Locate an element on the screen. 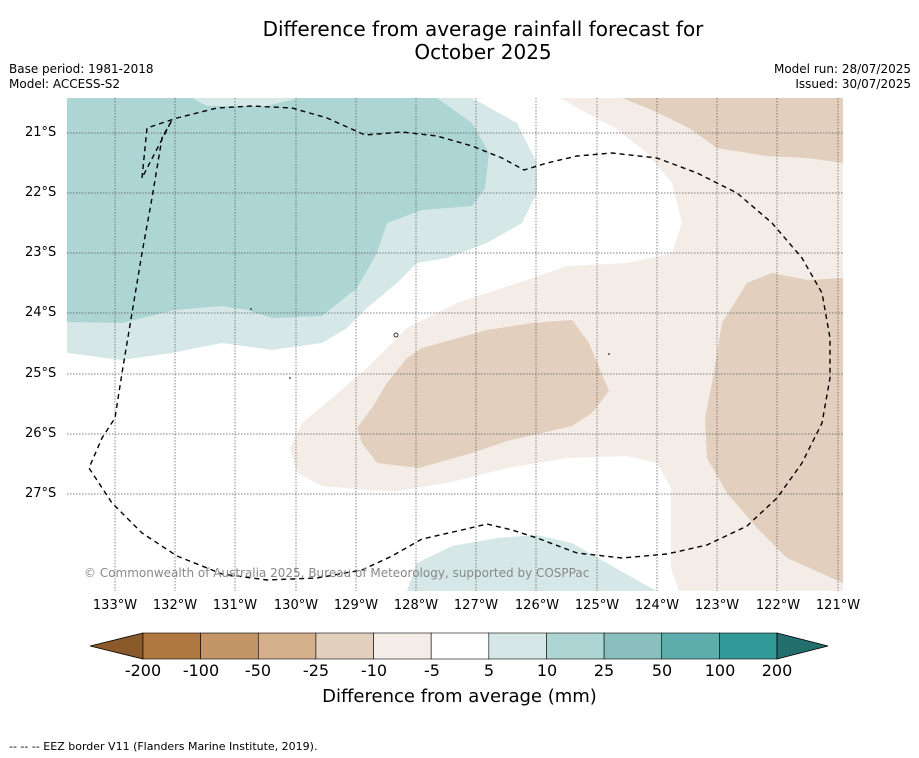 The width and height of the screenshot is (919, 758). model-name: Model: ACCESS-S2 is located at coordinates (65, 84).